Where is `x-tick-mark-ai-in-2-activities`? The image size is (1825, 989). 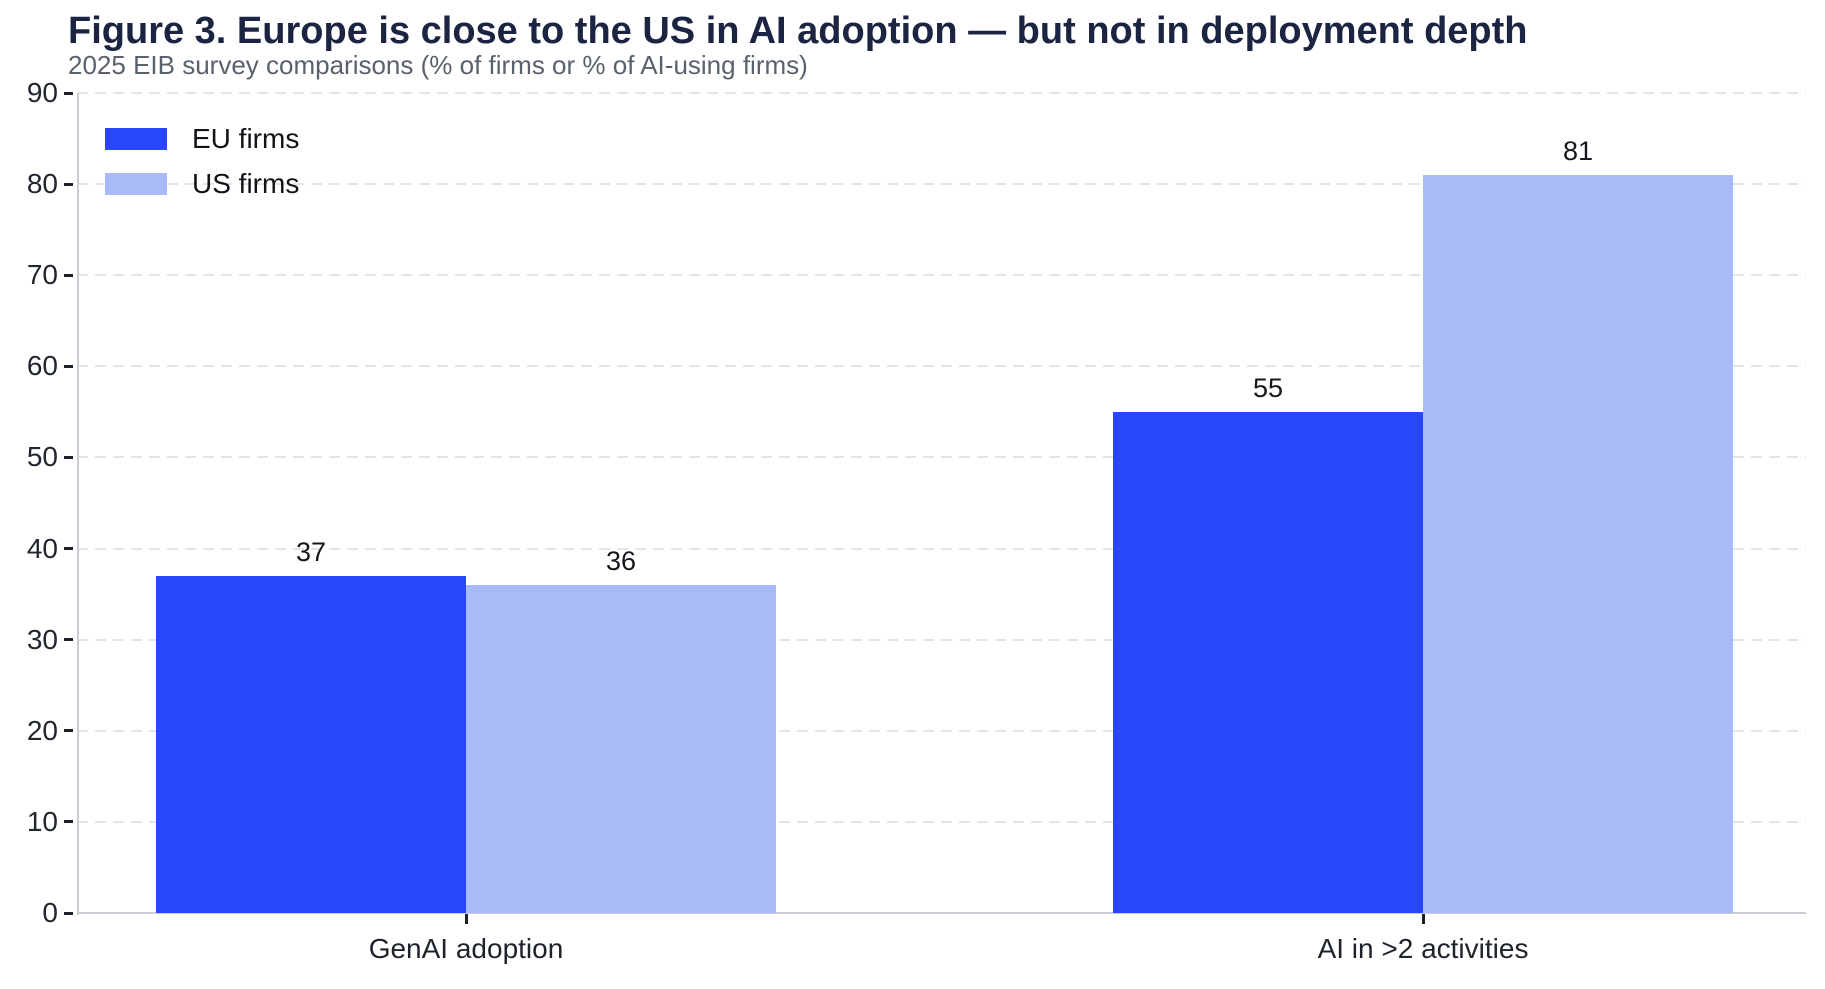 x-tick-mark-ai-in-2-activities is located at coordinates (1423, 919).